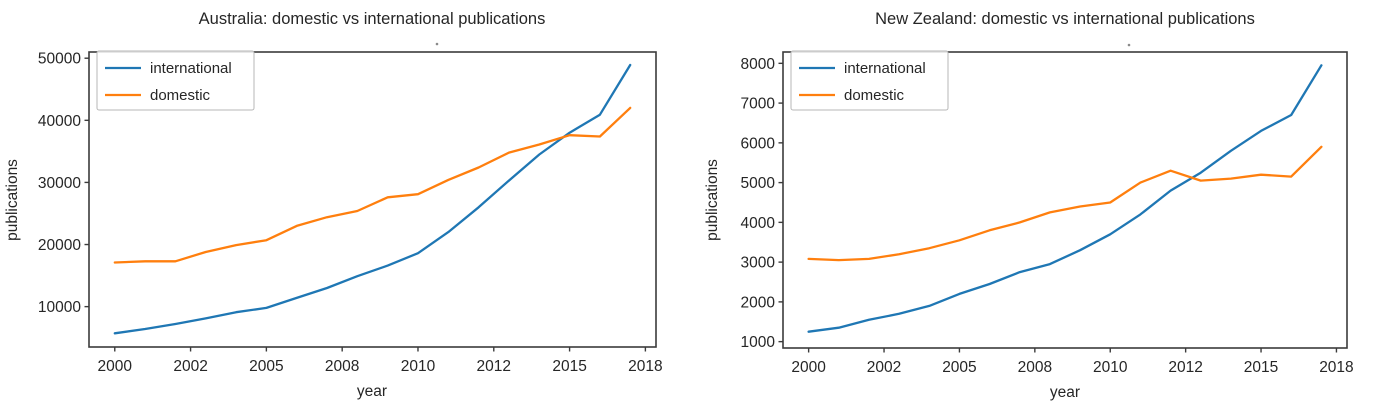 This screenshot has height=410, width=1400. What do you see at coordinates (758, 263) in the screenshot?
I see `y-tick-label: 3000` at bounding box center [758, 263].